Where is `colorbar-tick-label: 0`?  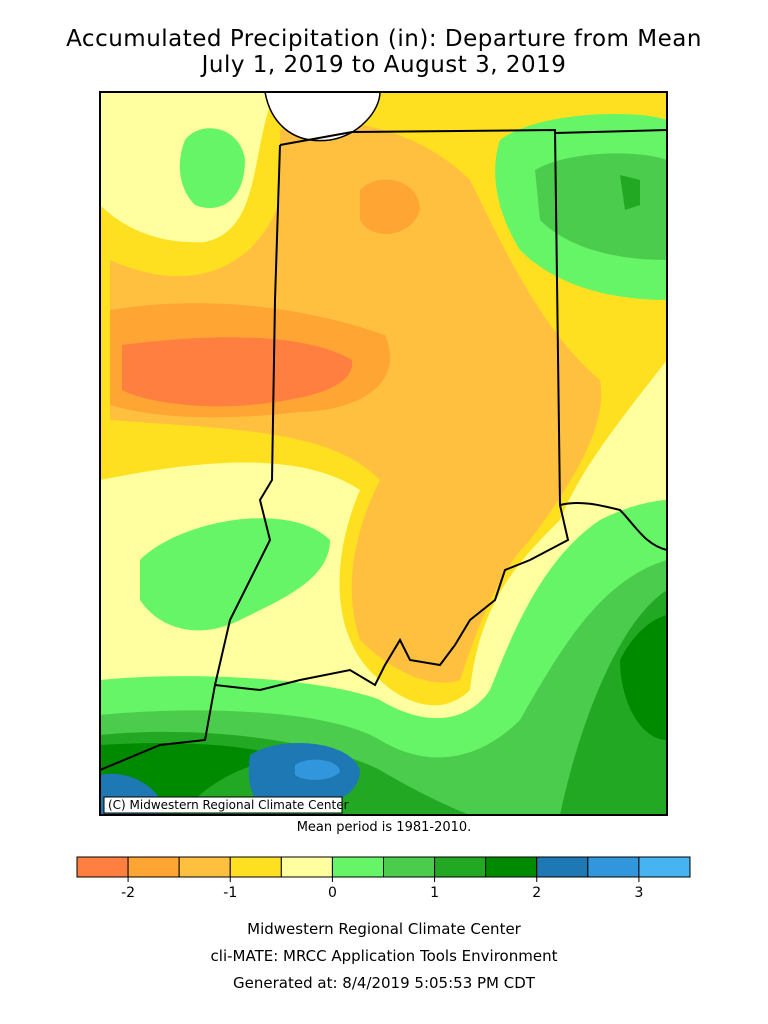
colorbar-tick-label: 0 is located at coordinates (332, 893).